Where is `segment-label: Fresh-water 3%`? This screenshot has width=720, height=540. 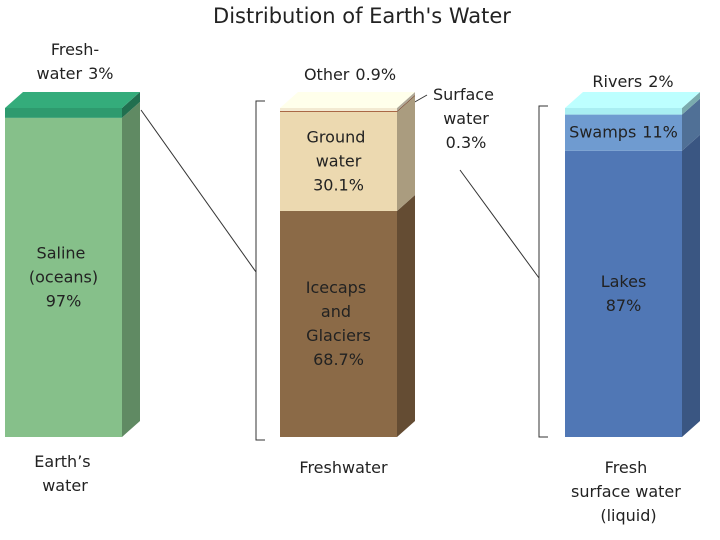 segment-label: Fresh-water 3% is located at coordinates (75, 61).